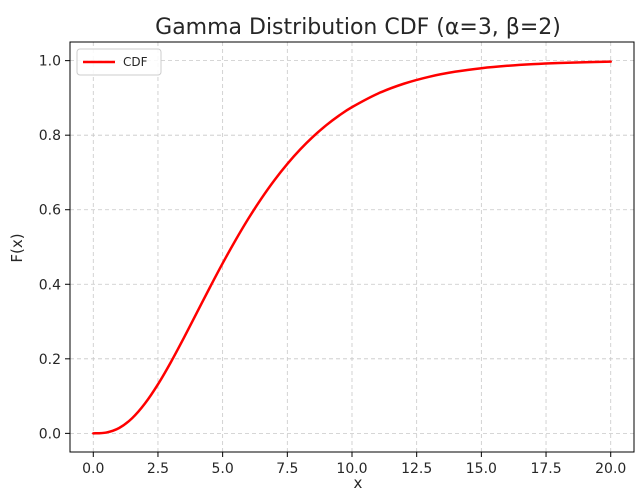 Image resolution: width=640 pixels, height=493 pixels. What do you see at coordinates (351, 469) in the screenshot?
I see `x-tick-label: 10.0` at bounding box center [351, 469].